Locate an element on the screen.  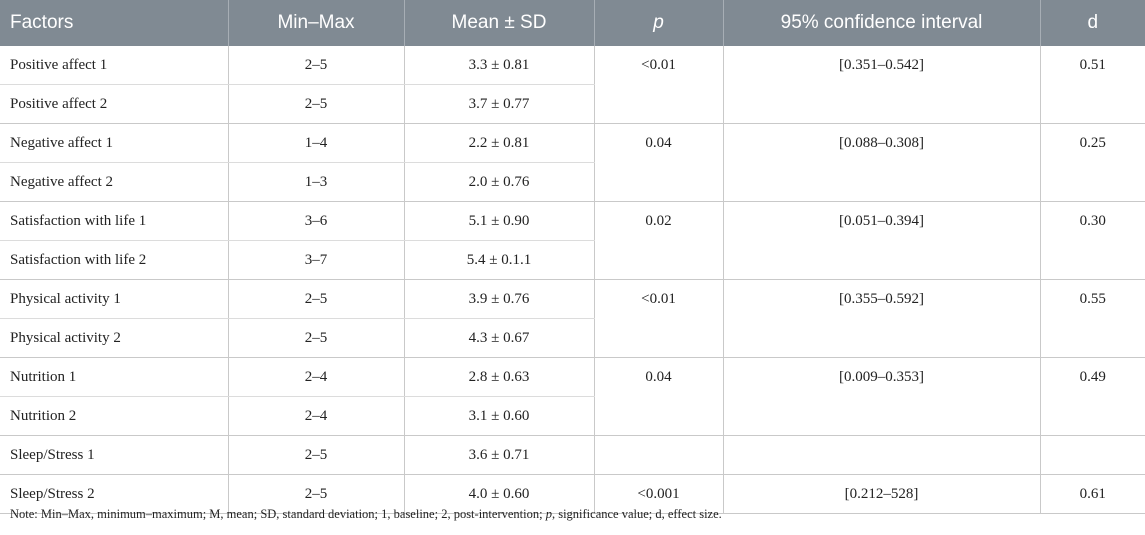
cell-factor: Physical activity 1 is located at coordinates (114, 299).